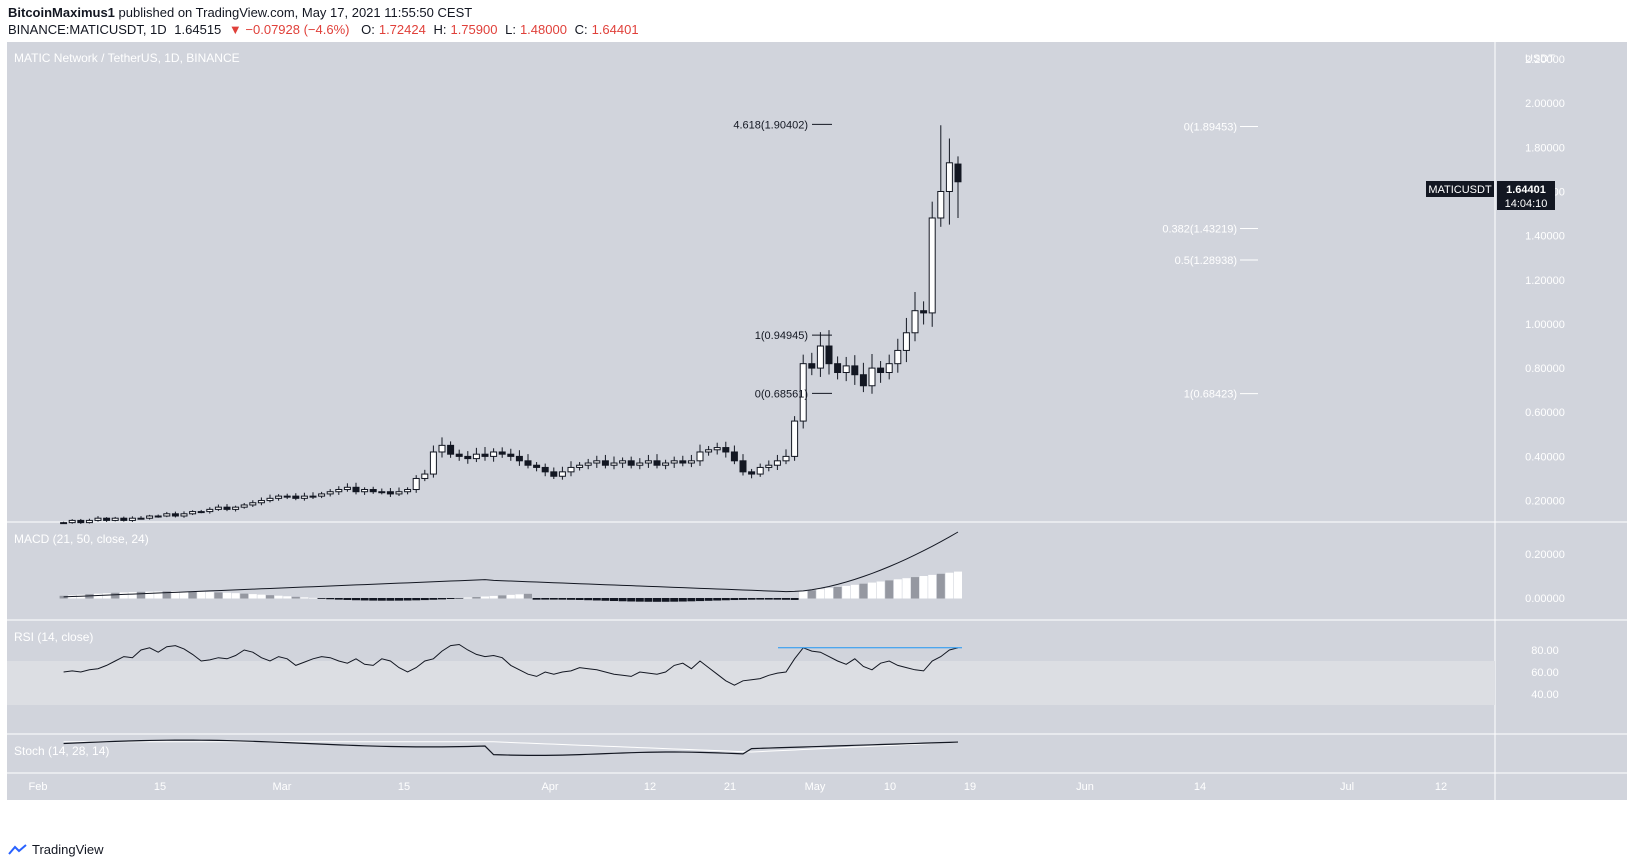 The width and height of the screenshot is (1627, 867). I want to click on symbol-tag-bg, so click(1460, 189).